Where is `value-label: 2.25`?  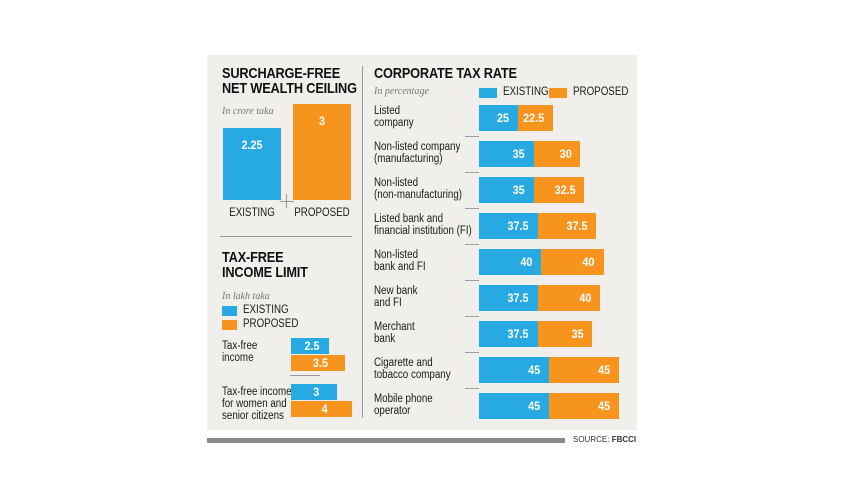
value-label: 2.25 is located at coordinates (252, 145).